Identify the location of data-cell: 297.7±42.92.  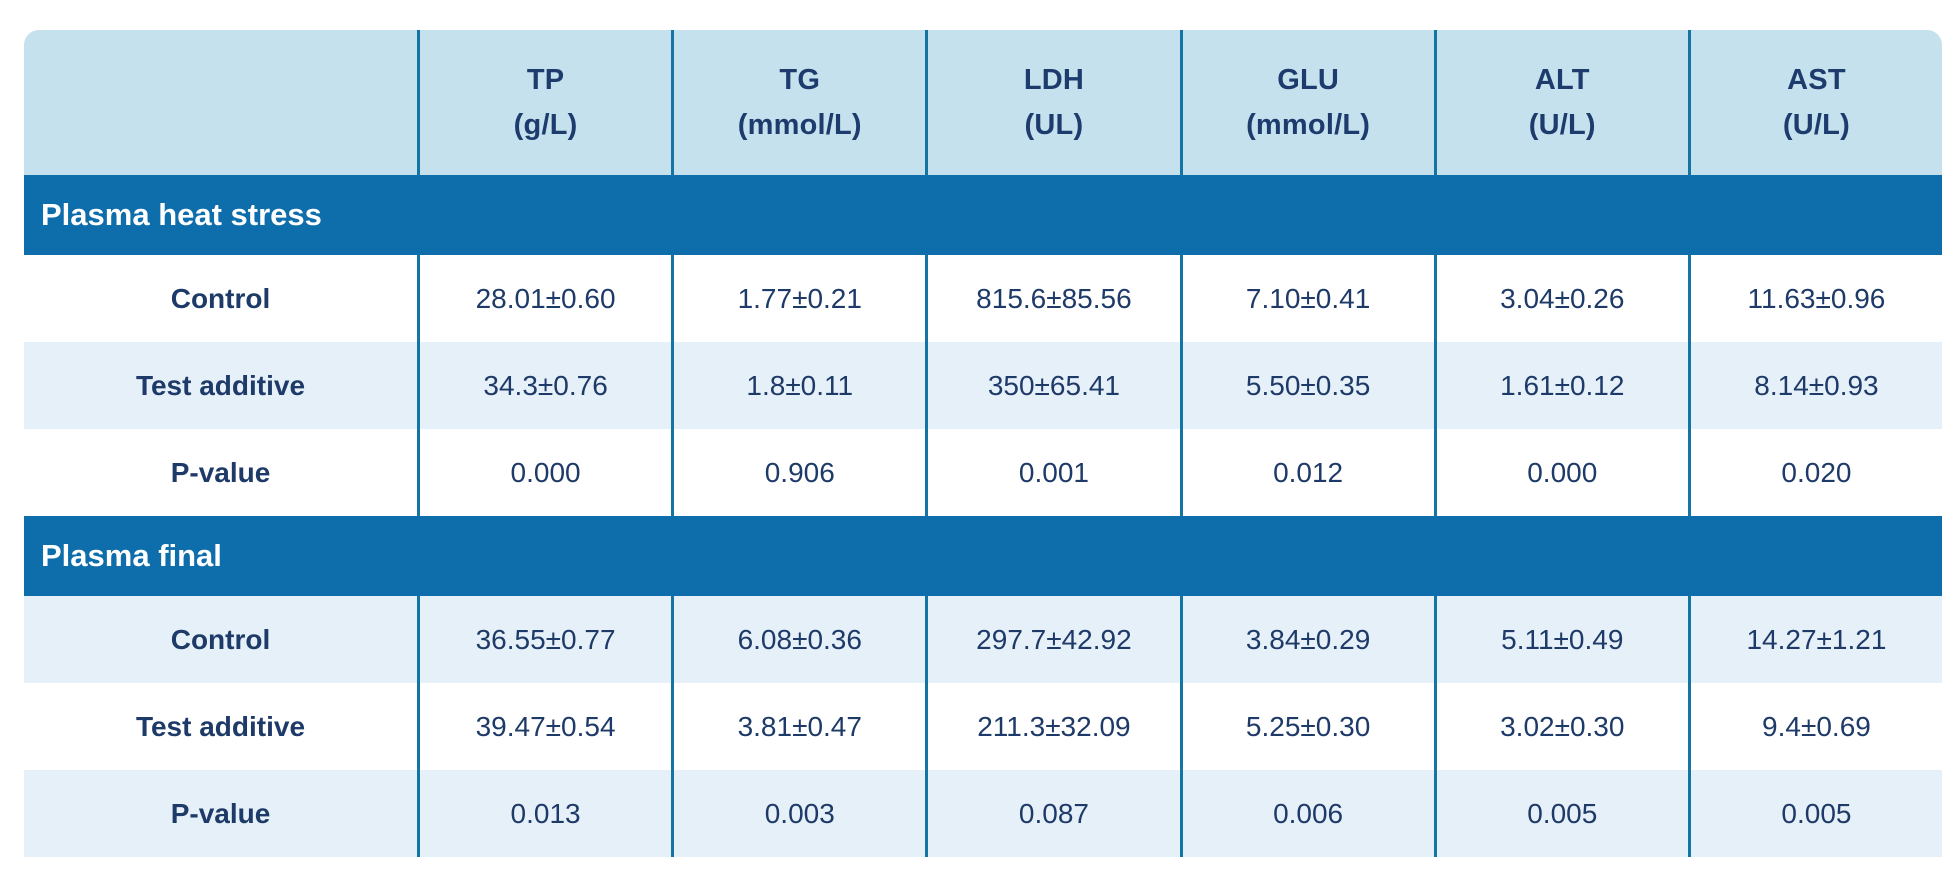
(1052, 639).